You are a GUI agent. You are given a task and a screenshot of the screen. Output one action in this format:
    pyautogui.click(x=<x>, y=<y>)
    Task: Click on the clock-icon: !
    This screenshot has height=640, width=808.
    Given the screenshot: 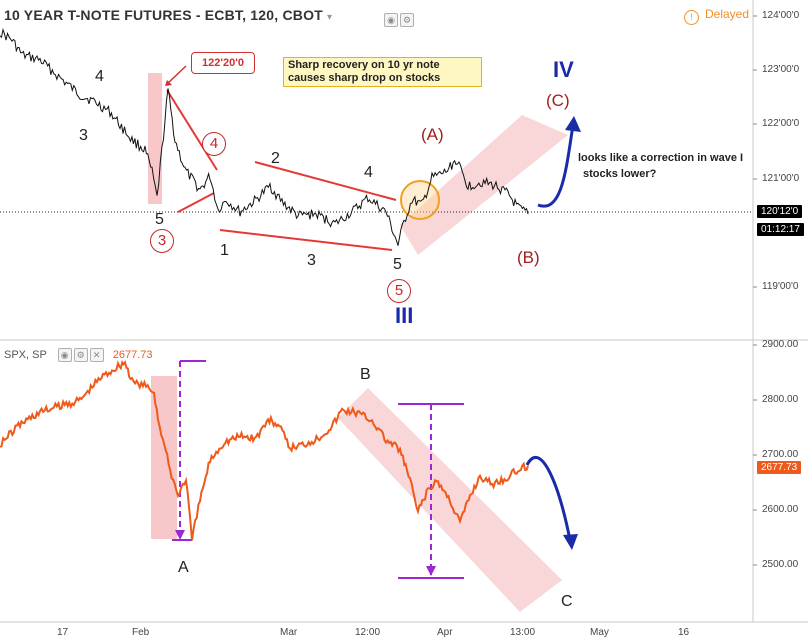 What is the action you would take?
    pyautogui.click(x=691, y=17)
    